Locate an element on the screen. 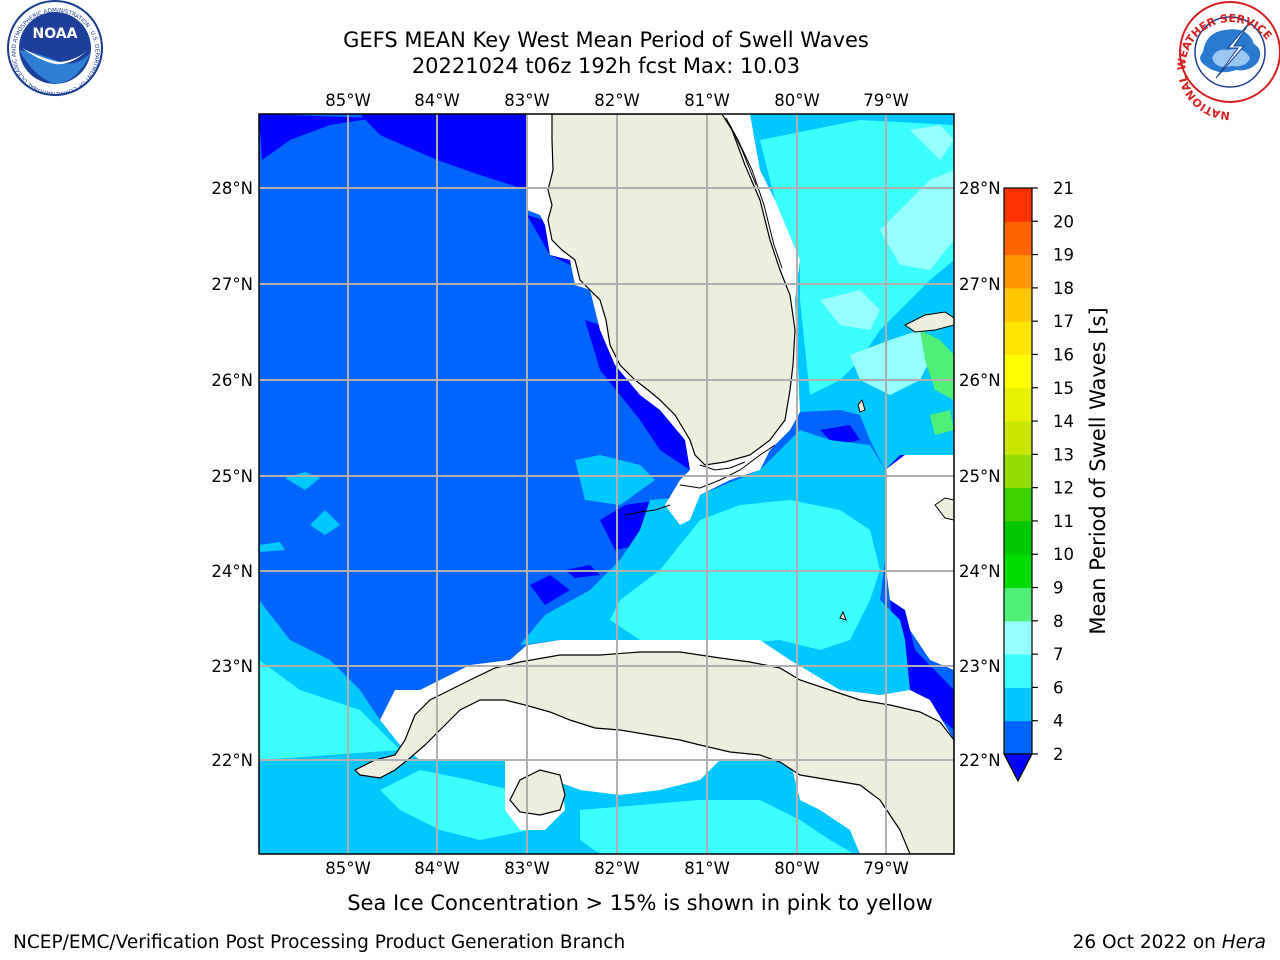  generation-date: 26 Oct 2022 on Hera is located at coordinates (1169, 942).